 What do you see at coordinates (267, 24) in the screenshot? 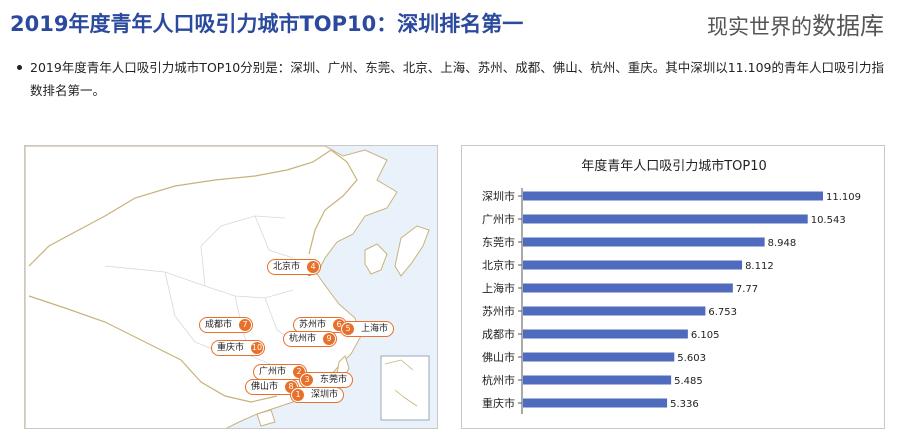
I see `page-title: 2019年度青年人口吸引力城市TOP10：深圳排名第一` at bounding box center [267, 24].